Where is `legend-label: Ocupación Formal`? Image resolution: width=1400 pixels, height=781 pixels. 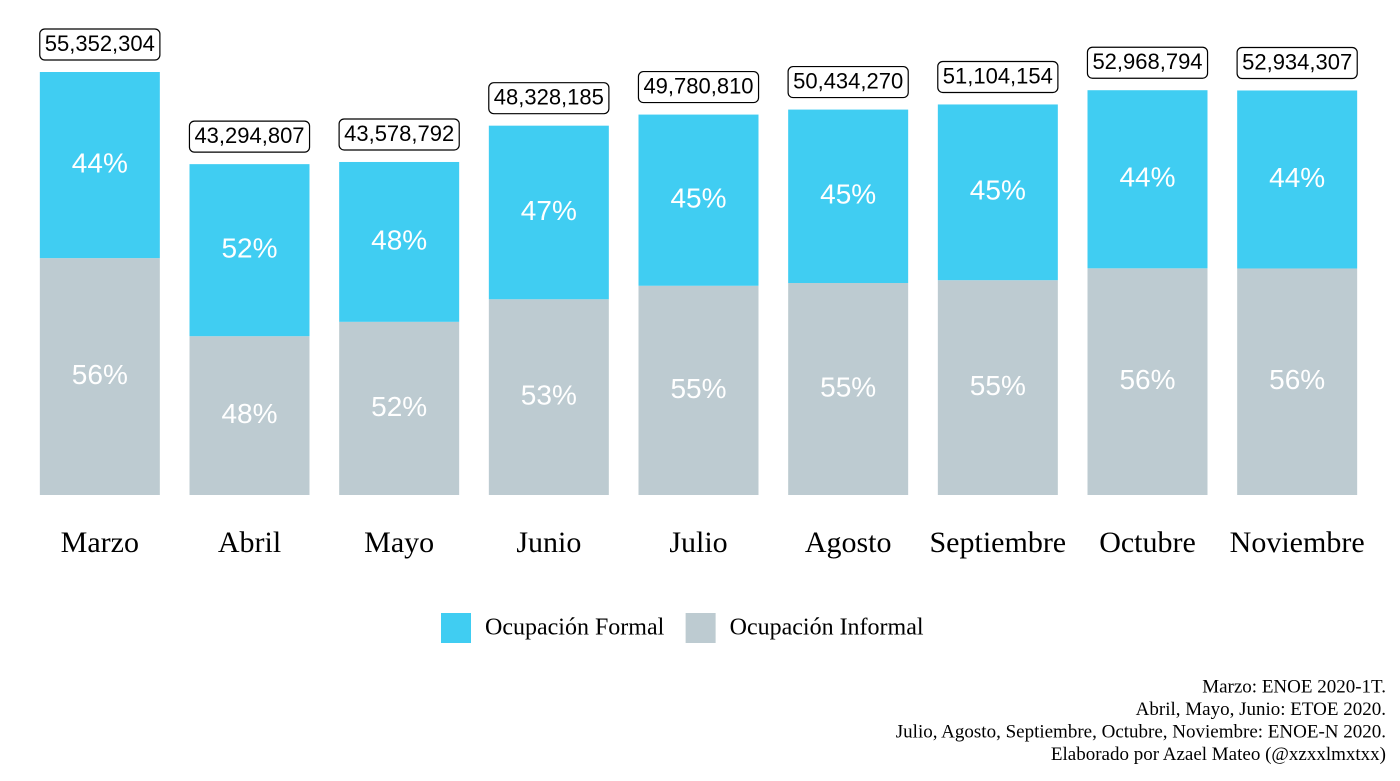
legend-label: Ocupación Formal is located at coordinates (575, 628).